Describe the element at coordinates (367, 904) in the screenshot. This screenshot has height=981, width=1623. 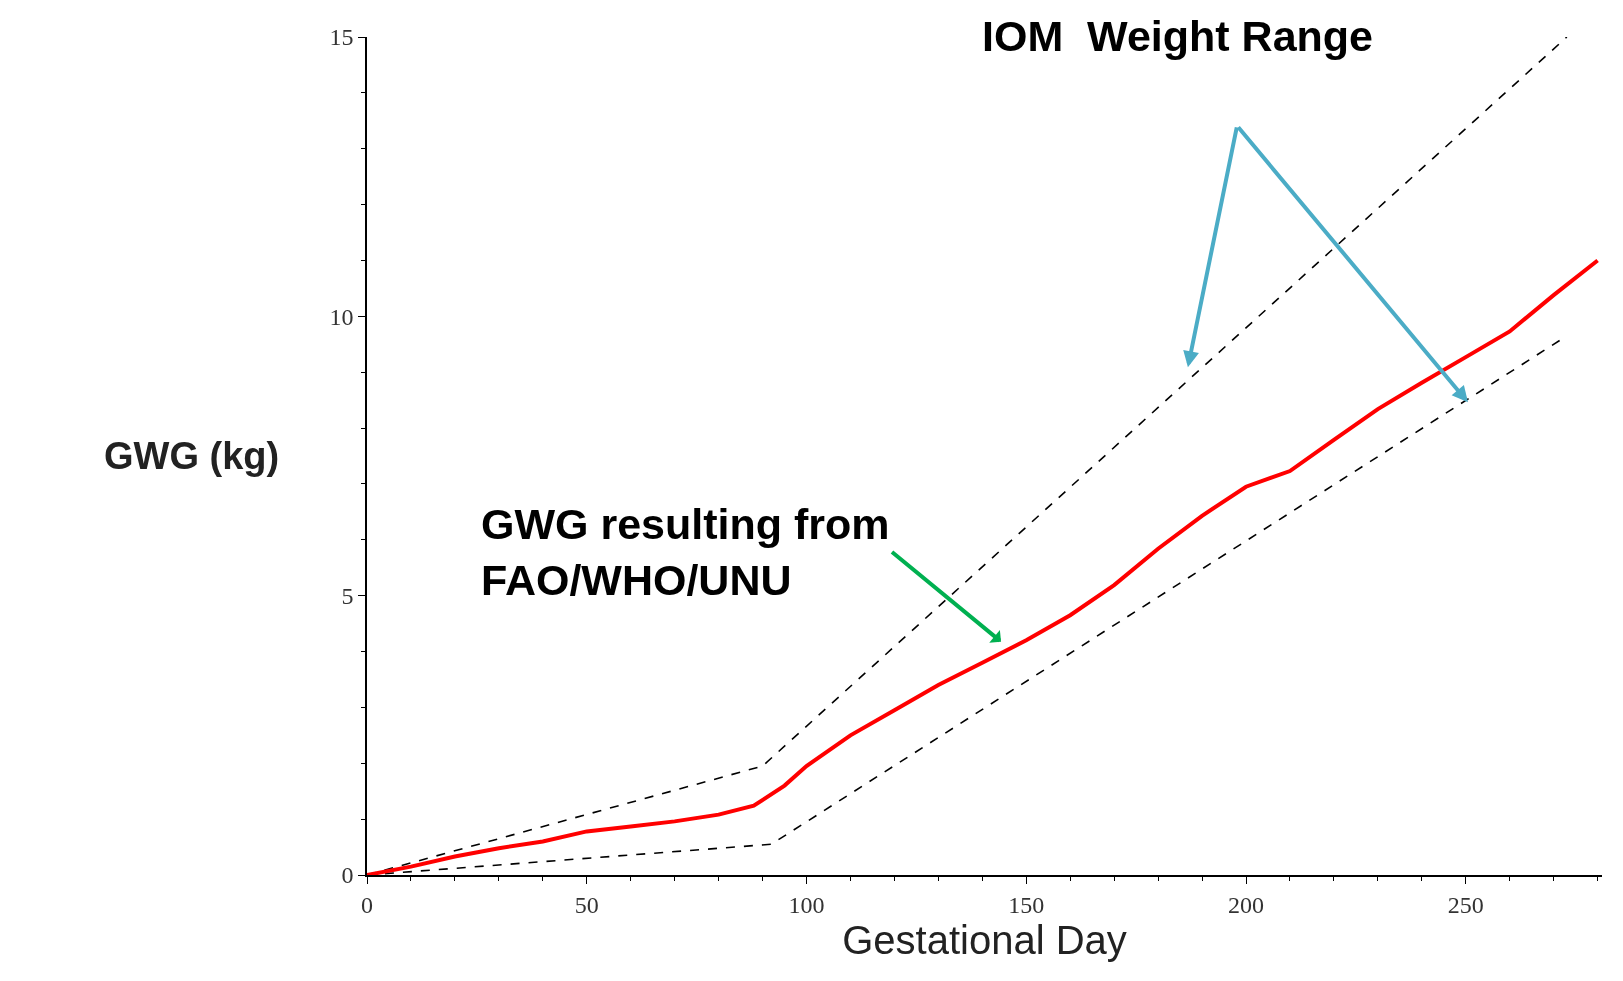
I see `x-tick-label: 0` at that location.